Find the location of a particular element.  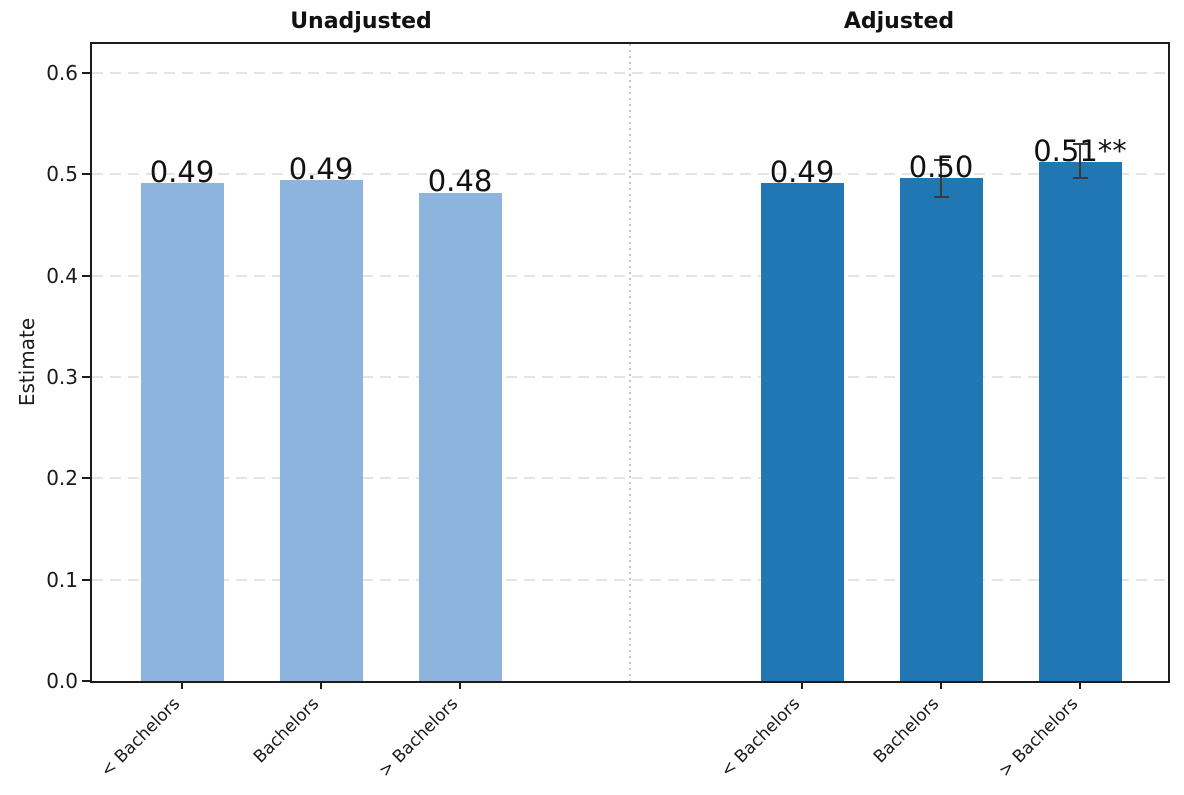

y-tick-label: 0.0 is located at coordinates (62, 681).